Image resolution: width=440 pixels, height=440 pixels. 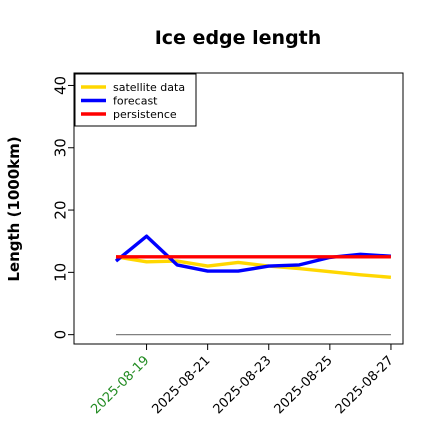 I want to click on legend-label-persistence: persistence, so click(x=145, y=114).